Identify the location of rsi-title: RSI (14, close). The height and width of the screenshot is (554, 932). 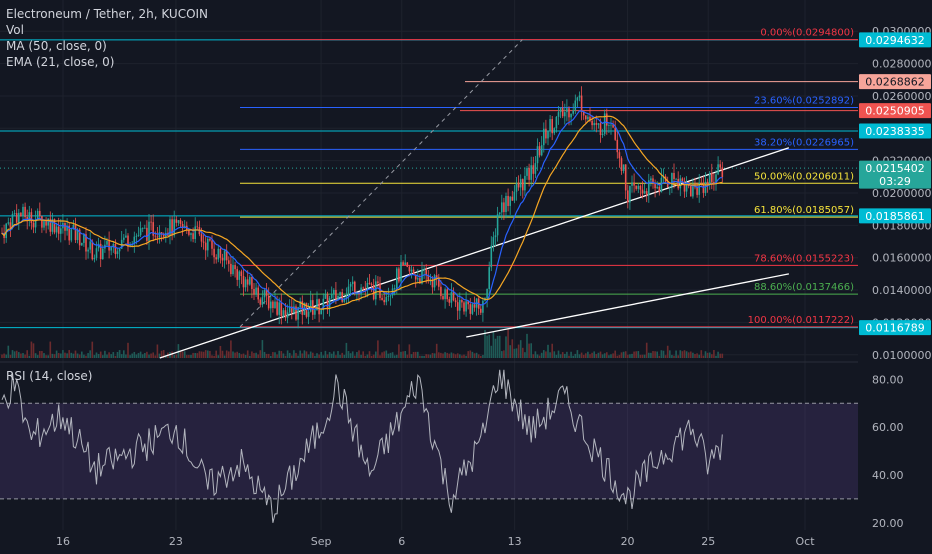
(49, 376).